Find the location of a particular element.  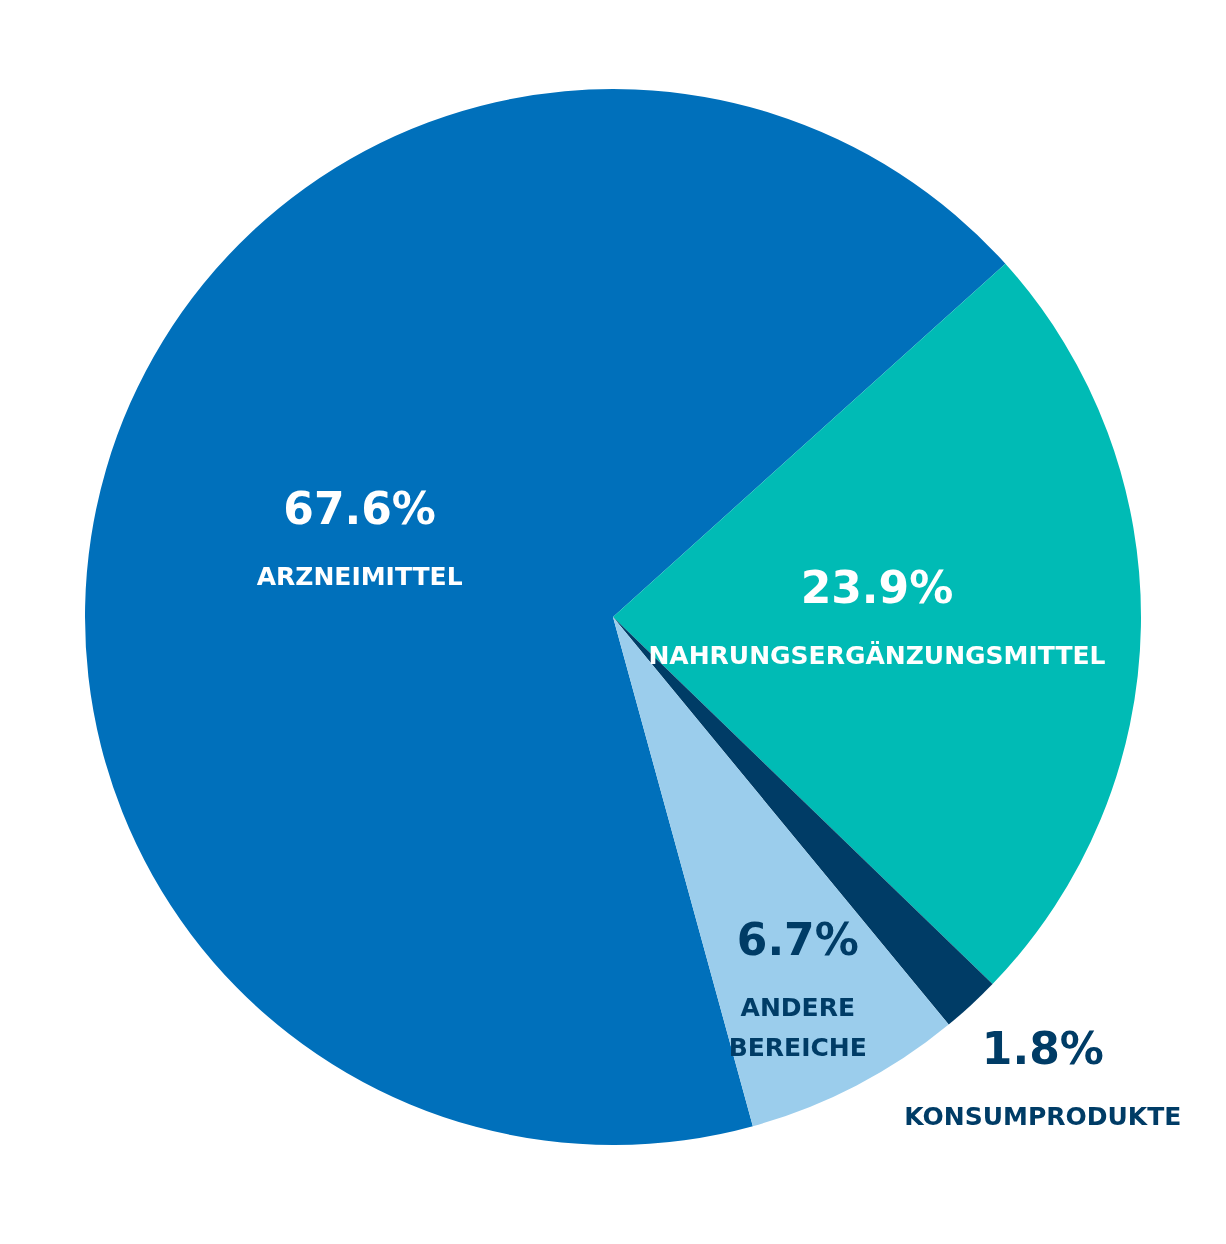

data-label: 67.6% is located at coordinates (359, 509).